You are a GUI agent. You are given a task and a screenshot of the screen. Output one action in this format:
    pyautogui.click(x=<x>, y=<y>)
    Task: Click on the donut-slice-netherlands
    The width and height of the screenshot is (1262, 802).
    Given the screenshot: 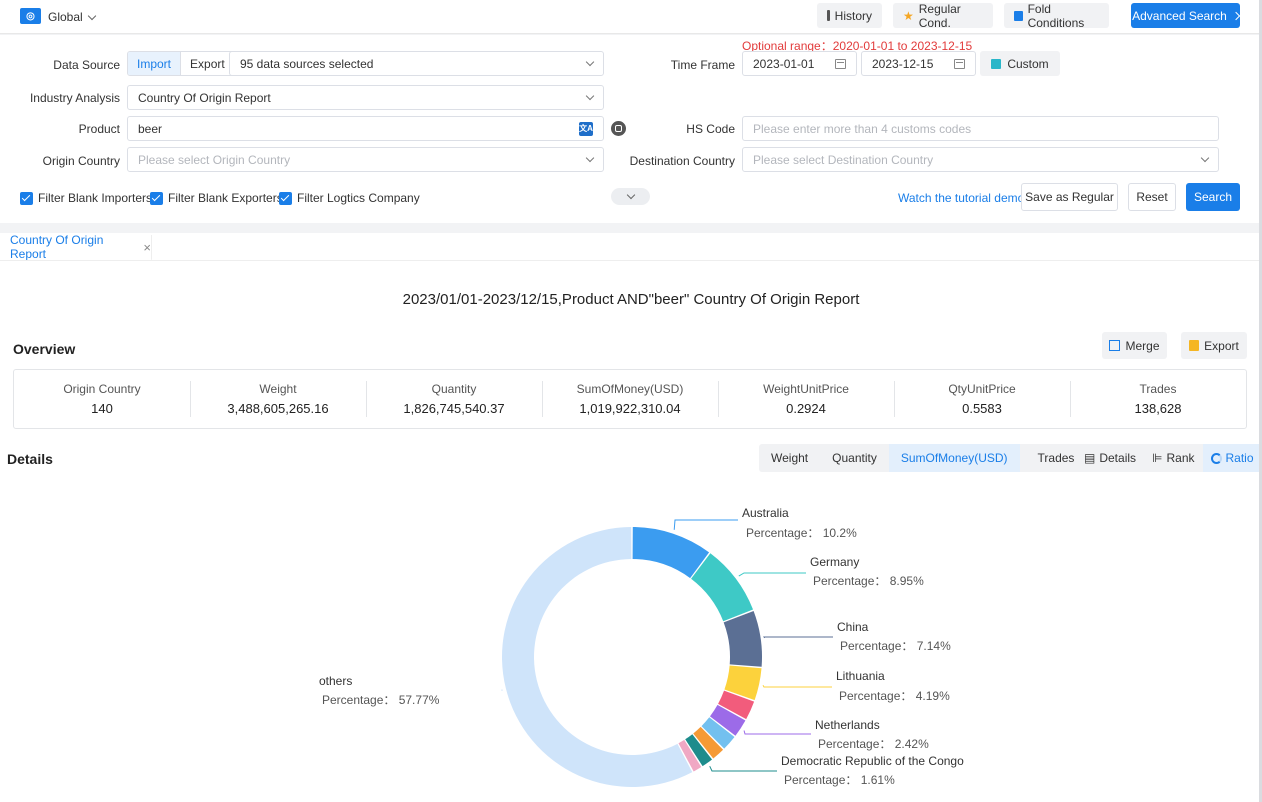 What is the action you would take?
    pyautogui.click(x=727, y=720)
    